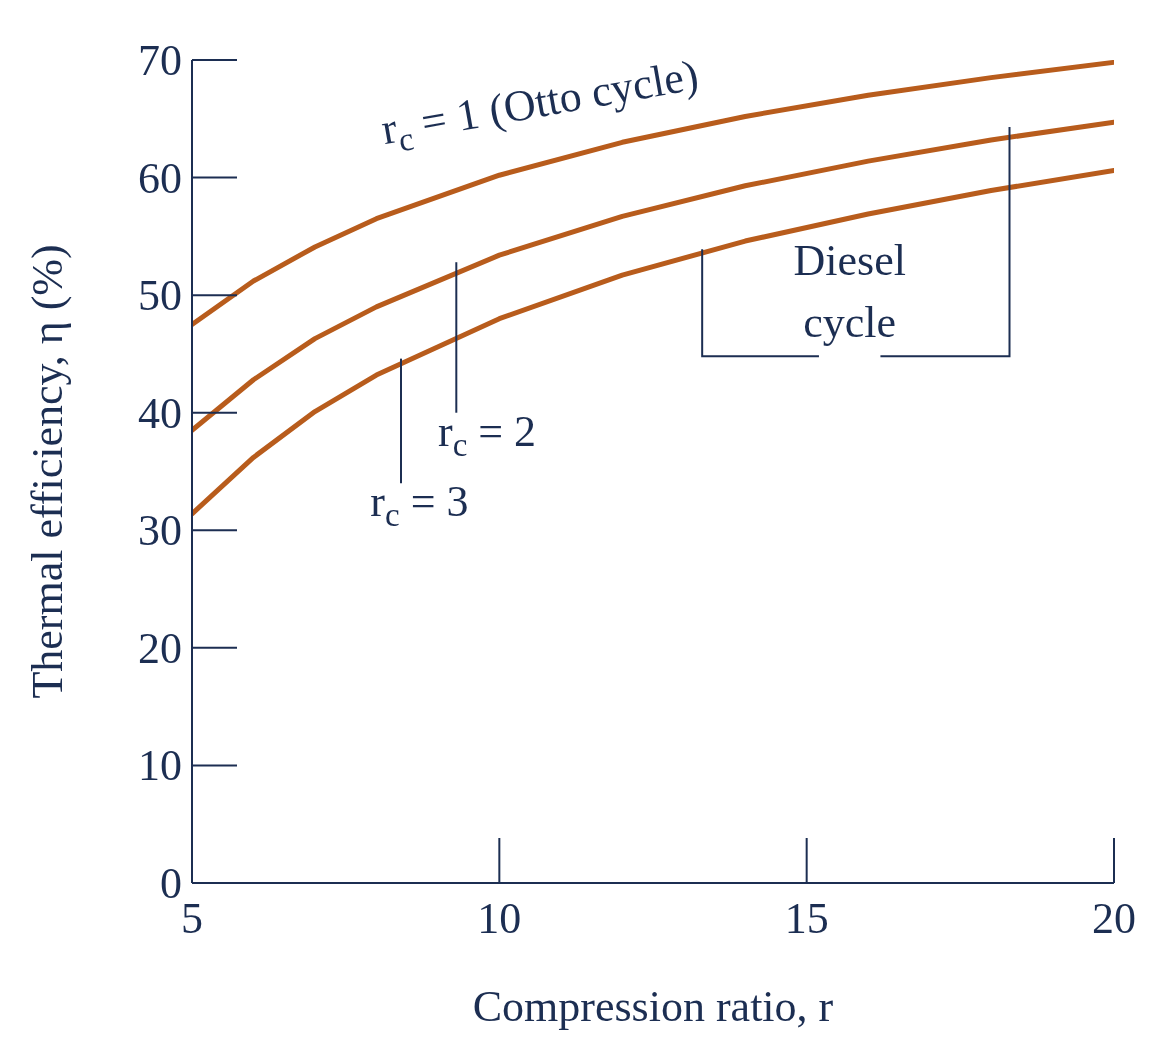 The width and height of the screenshot is (1149, 1056). Describe the element at coordinates (160, 178) in the screenshot. I see `y-tick-label: 60` at that location.